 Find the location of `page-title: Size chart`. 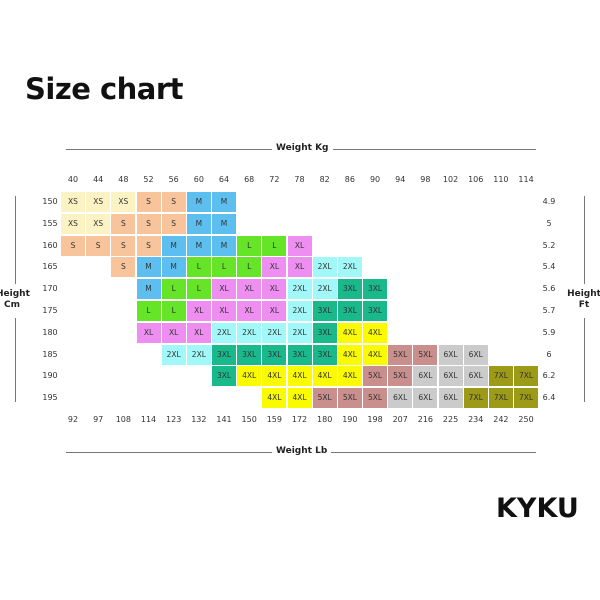

page-title: Size chart is located at coordinates (104, 89).